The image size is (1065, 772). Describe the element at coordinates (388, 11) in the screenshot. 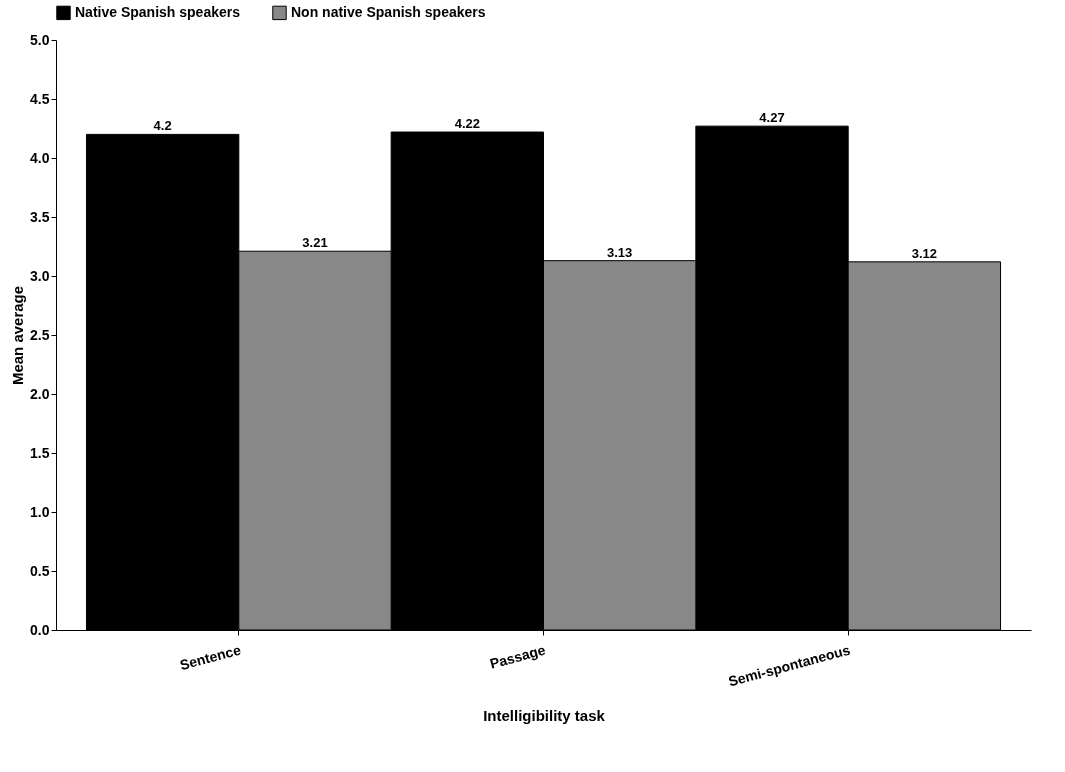

I see `legend-label: Non native Spanish speakers` at that location.